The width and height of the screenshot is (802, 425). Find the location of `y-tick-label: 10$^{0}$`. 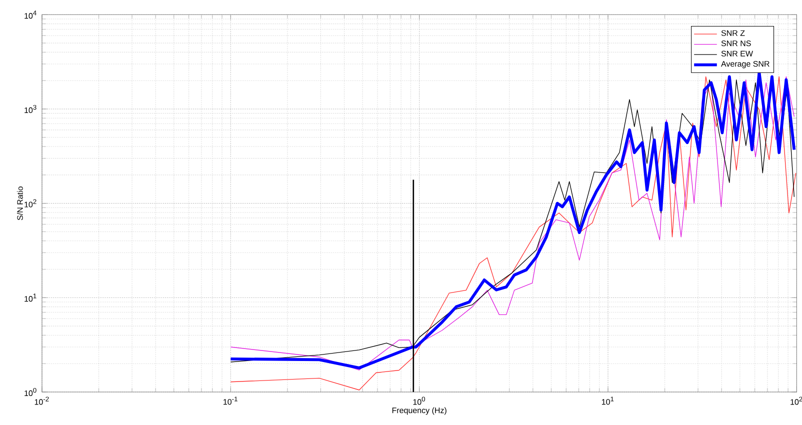

y-tick-label: 10$^{0}$ is located at coordinates (30, 392).